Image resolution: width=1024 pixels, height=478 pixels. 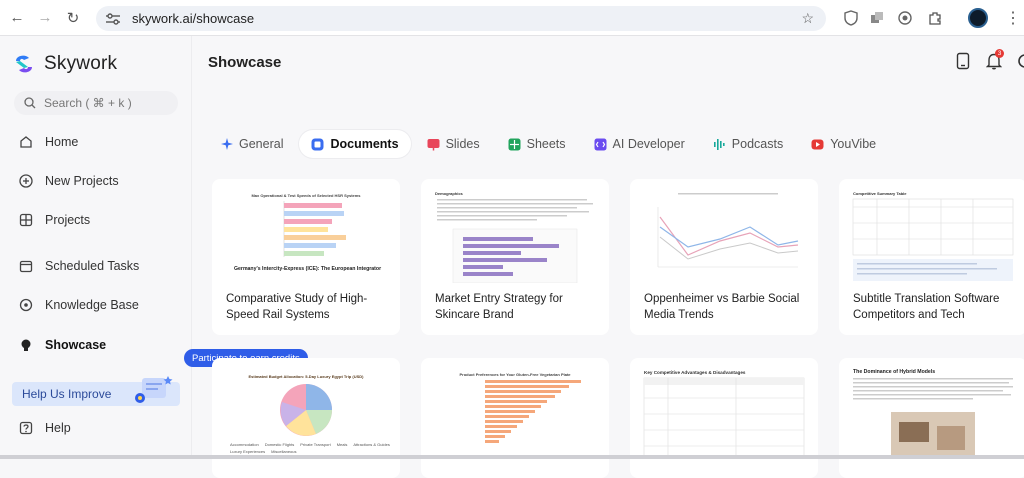 What do you see at coordinates (931, 418) in the screenshot?
I see `showcase-card: The Dominance of Hybrid Models` at bounding box center [931, 418].